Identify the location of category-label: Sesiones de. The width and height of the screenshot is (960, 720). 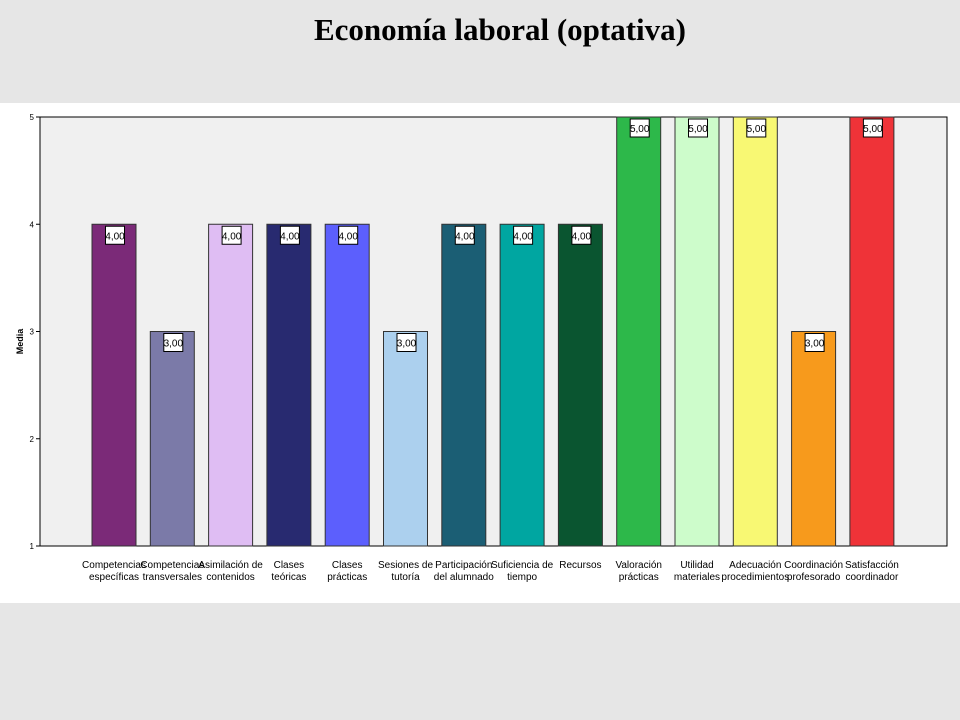
(405, 565).